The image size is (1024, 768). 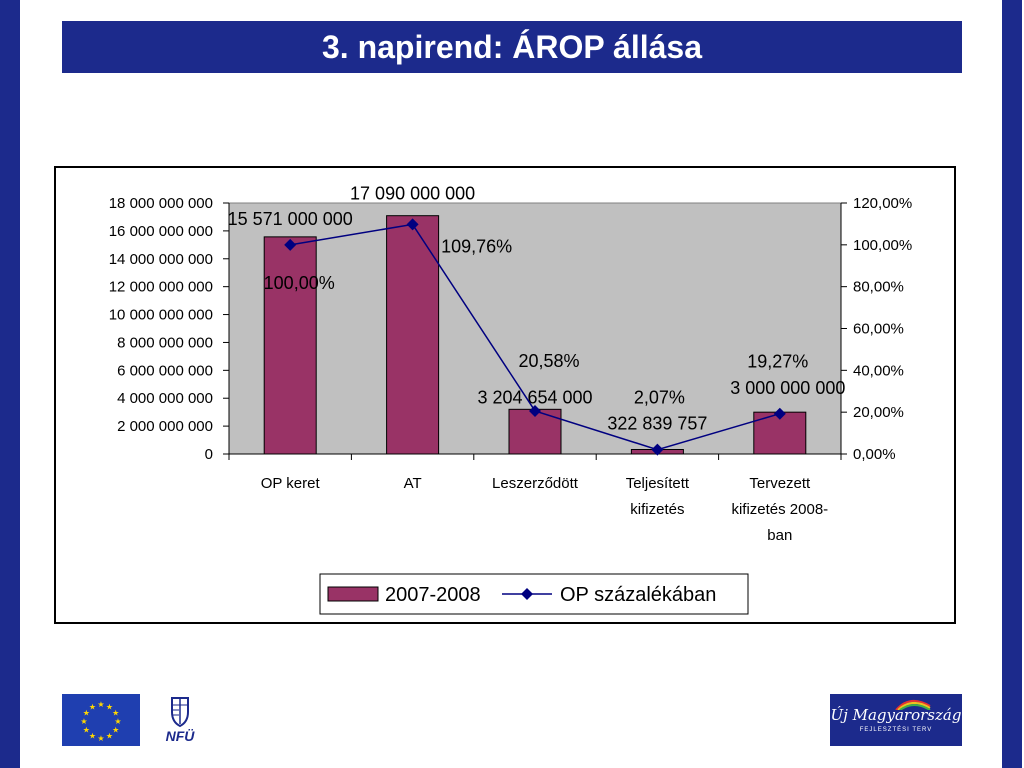 I want to click on legend-bar-swatch, so click(x=353, y=594).